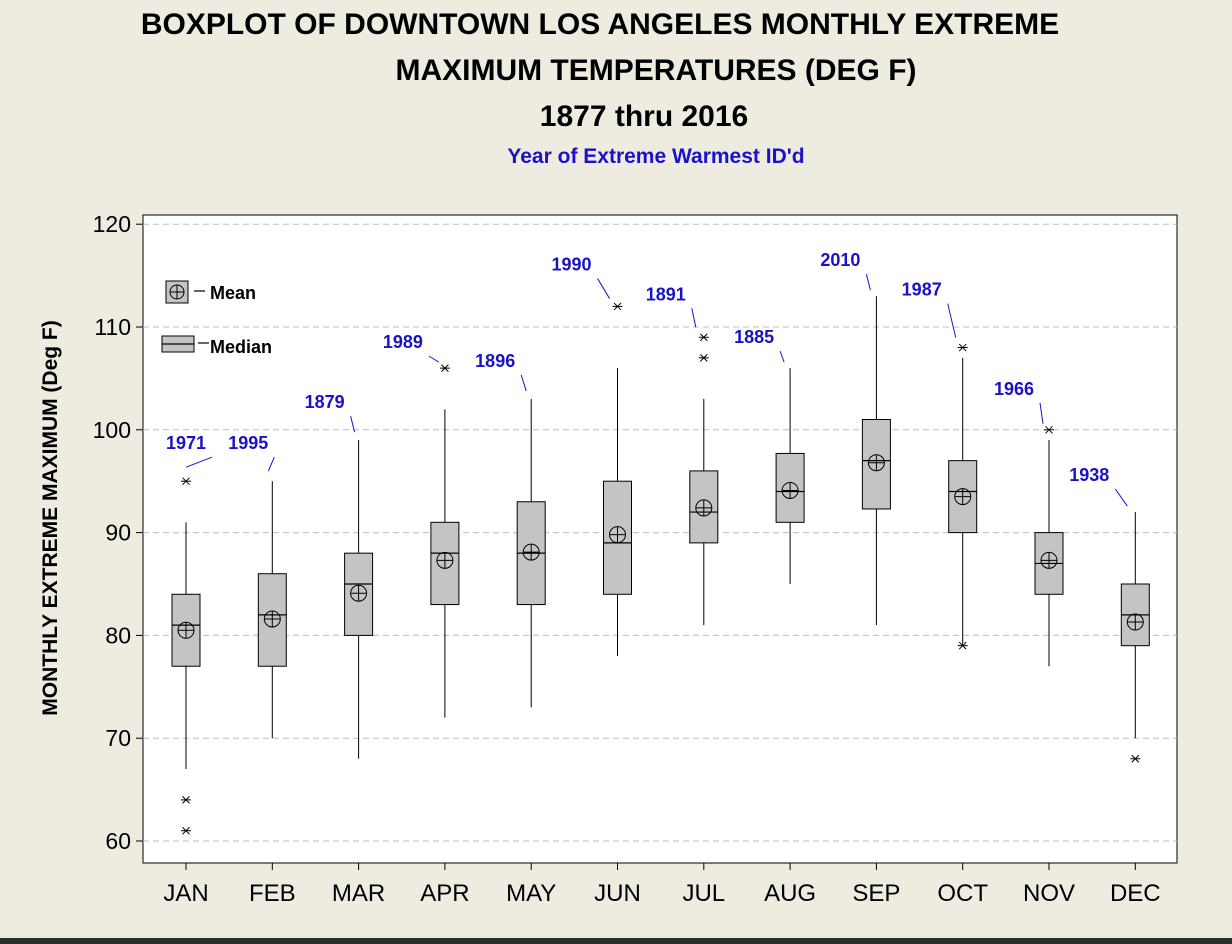 Image resolution: width=1232 pixels, height=944 pixels. I want to click on x-axis: JAN FEB MAR APR MAY JUN JUL AUG SEP OCT NOV DEC, so click(662, 885).